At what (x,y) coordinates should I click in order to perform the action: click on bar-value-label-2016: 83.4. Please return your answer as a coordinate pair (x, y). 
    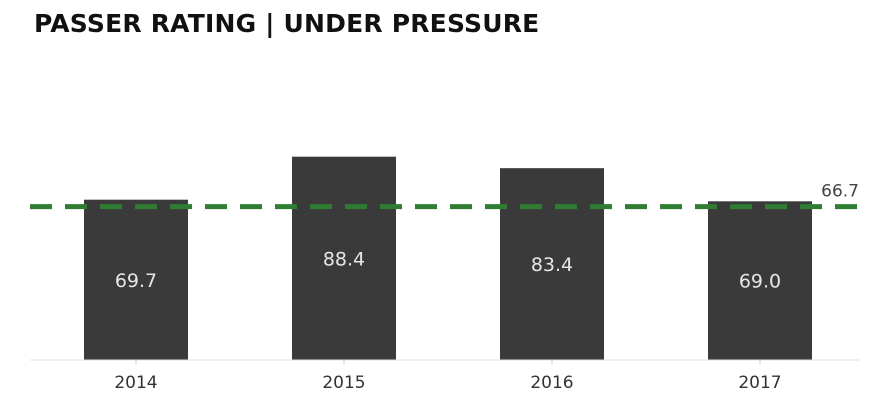
    Looking at the image, I should click on (552, 265).